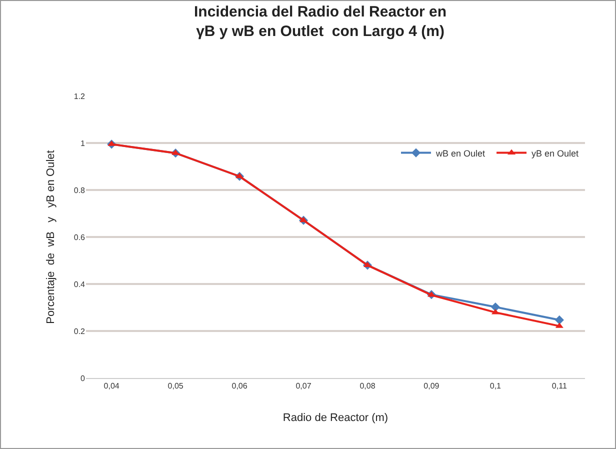  Describe the element at coordinates (432, 386) in the screenshot. I see `x-tick-label: 0,09` at that location.